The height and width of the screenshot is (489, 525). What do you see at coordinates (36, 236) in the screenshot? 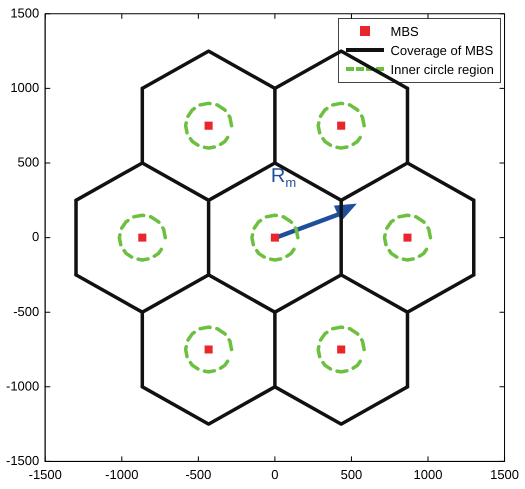
I see `y-tick-label: 0` at bounding box center [36, 236].